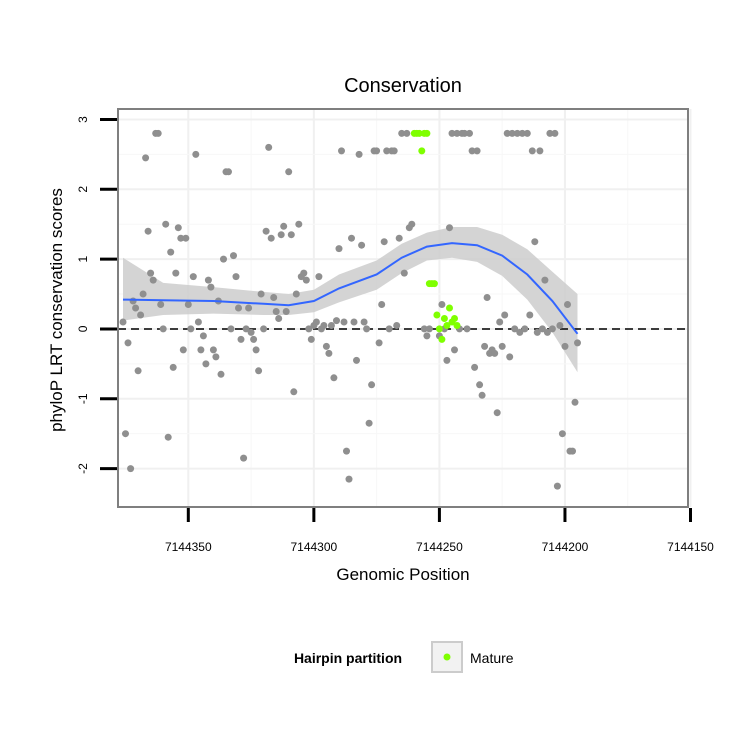 This screenshot has height=750, width=750. Describe the element at coordinates (83, 328) in the screenshot. I see `y-tick-label: 0` at that location.